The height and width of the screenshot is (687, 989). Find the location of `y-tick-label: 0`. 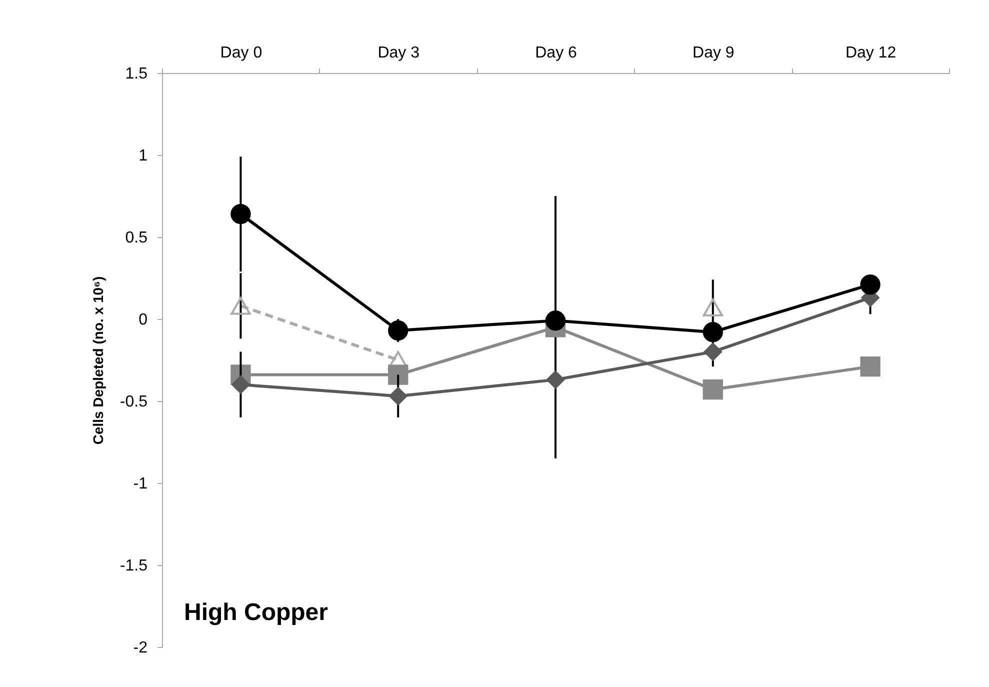

y-tick-label: 0 is located at coordinates (143, 320).